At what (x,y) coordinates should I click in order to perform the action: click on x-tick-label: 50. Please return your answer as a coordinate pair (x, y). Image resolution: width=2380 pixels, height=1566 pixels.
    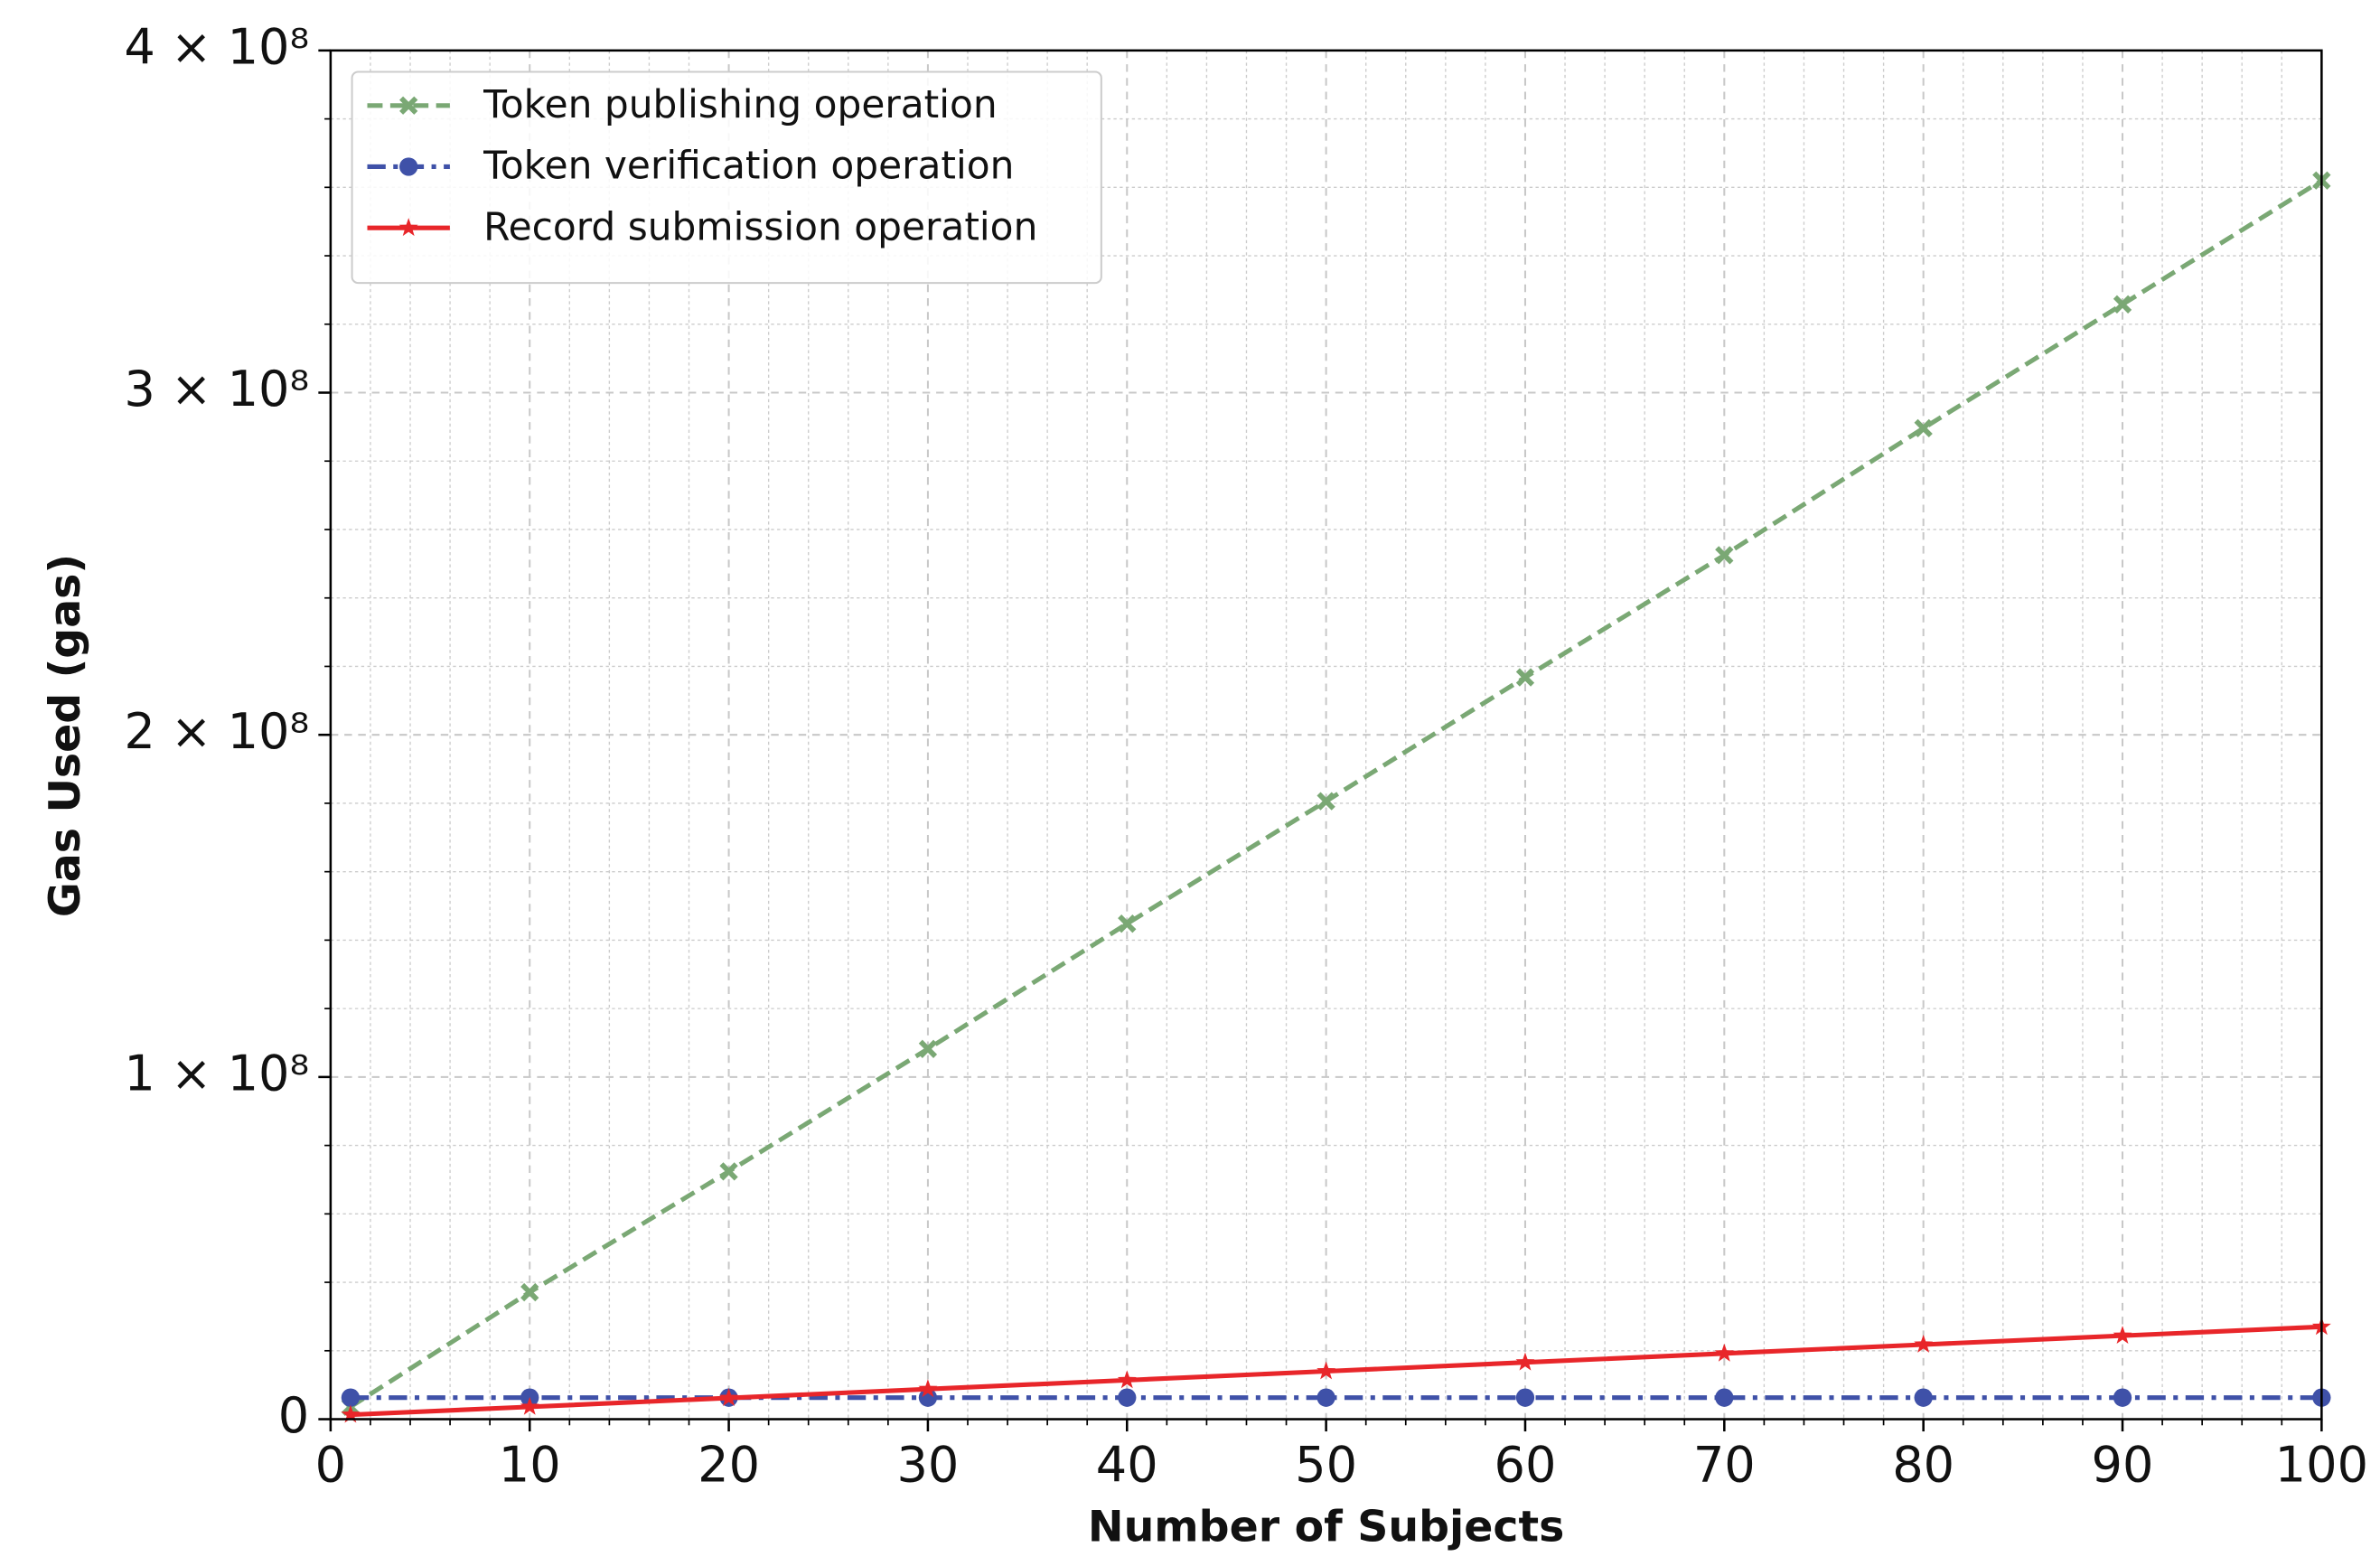
    Looking at the image, I should click on (1326, 1464).